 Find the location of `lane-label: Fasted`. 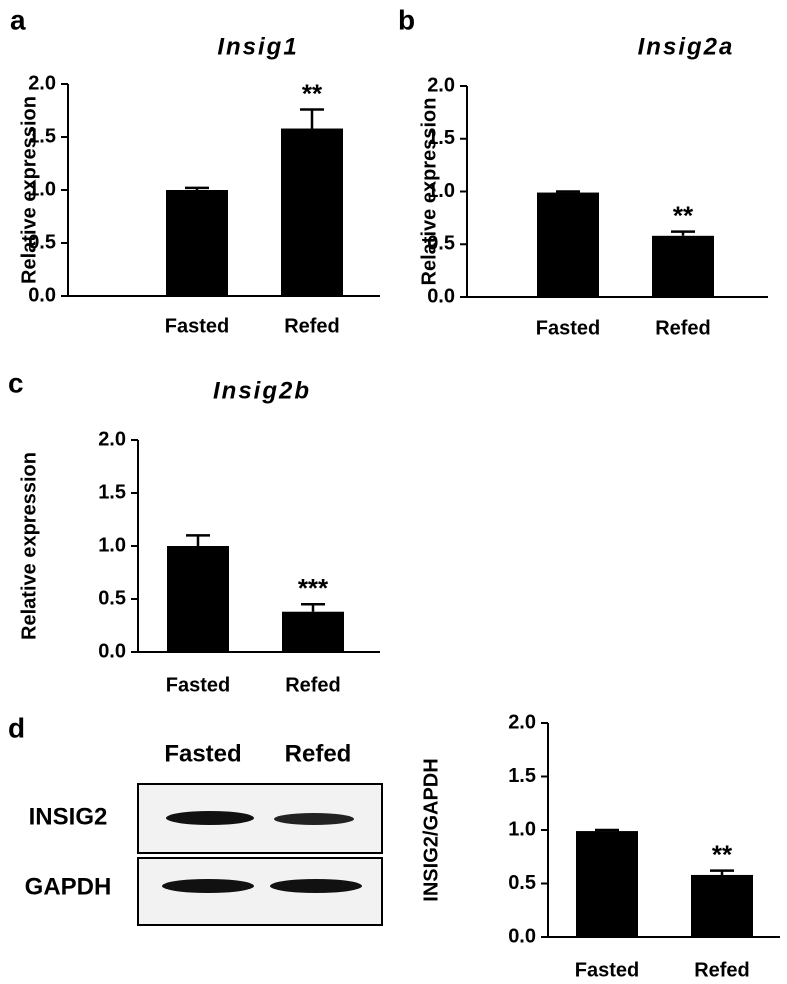

lane-label: Fasted is located at coordinates (202, 753).